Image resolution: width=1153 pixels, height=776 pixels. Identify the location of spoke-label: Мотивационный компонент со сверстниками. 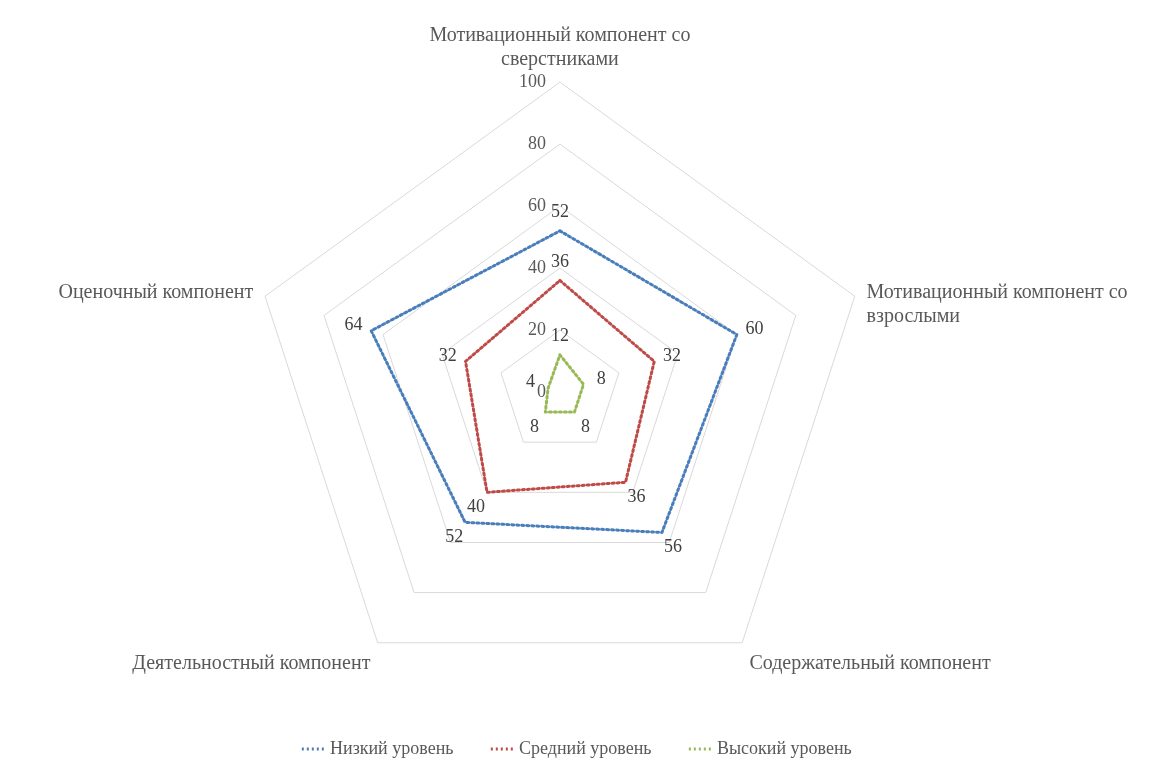
(560, 46).